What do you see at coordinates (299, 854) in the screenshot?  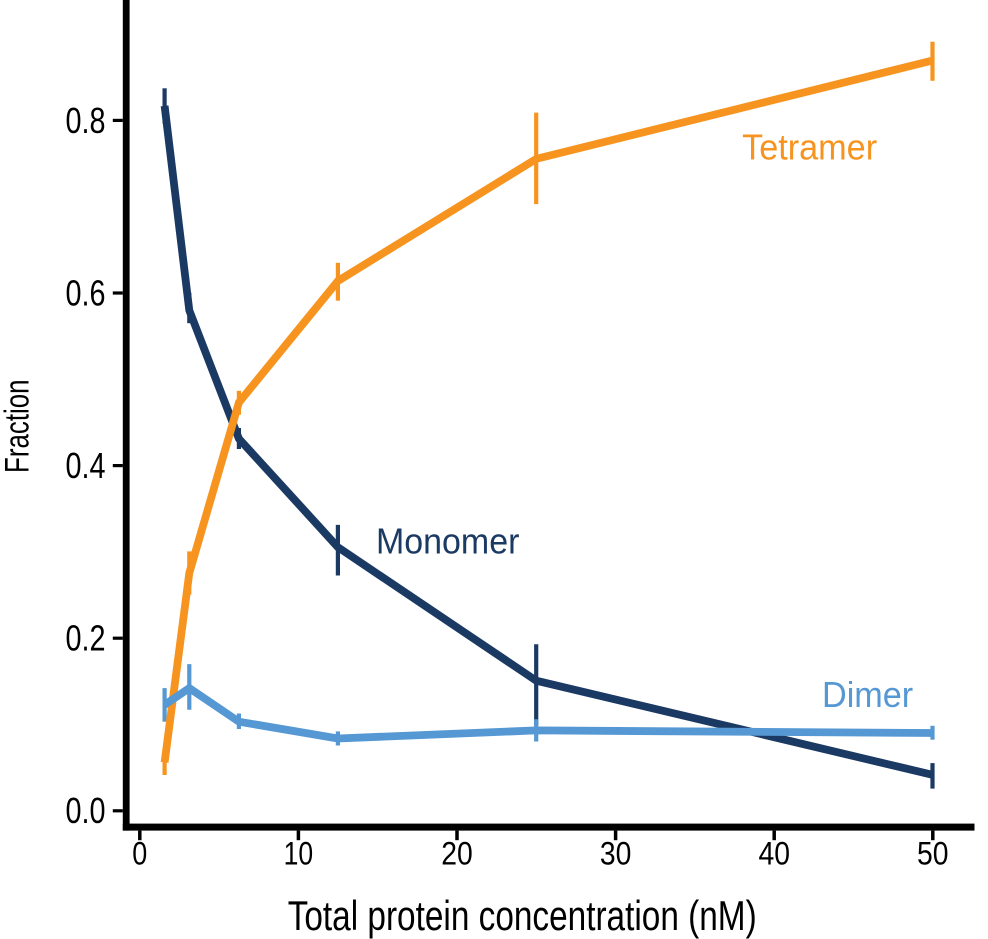 I see `svg-text: 10` at bounding box center [299, 854].